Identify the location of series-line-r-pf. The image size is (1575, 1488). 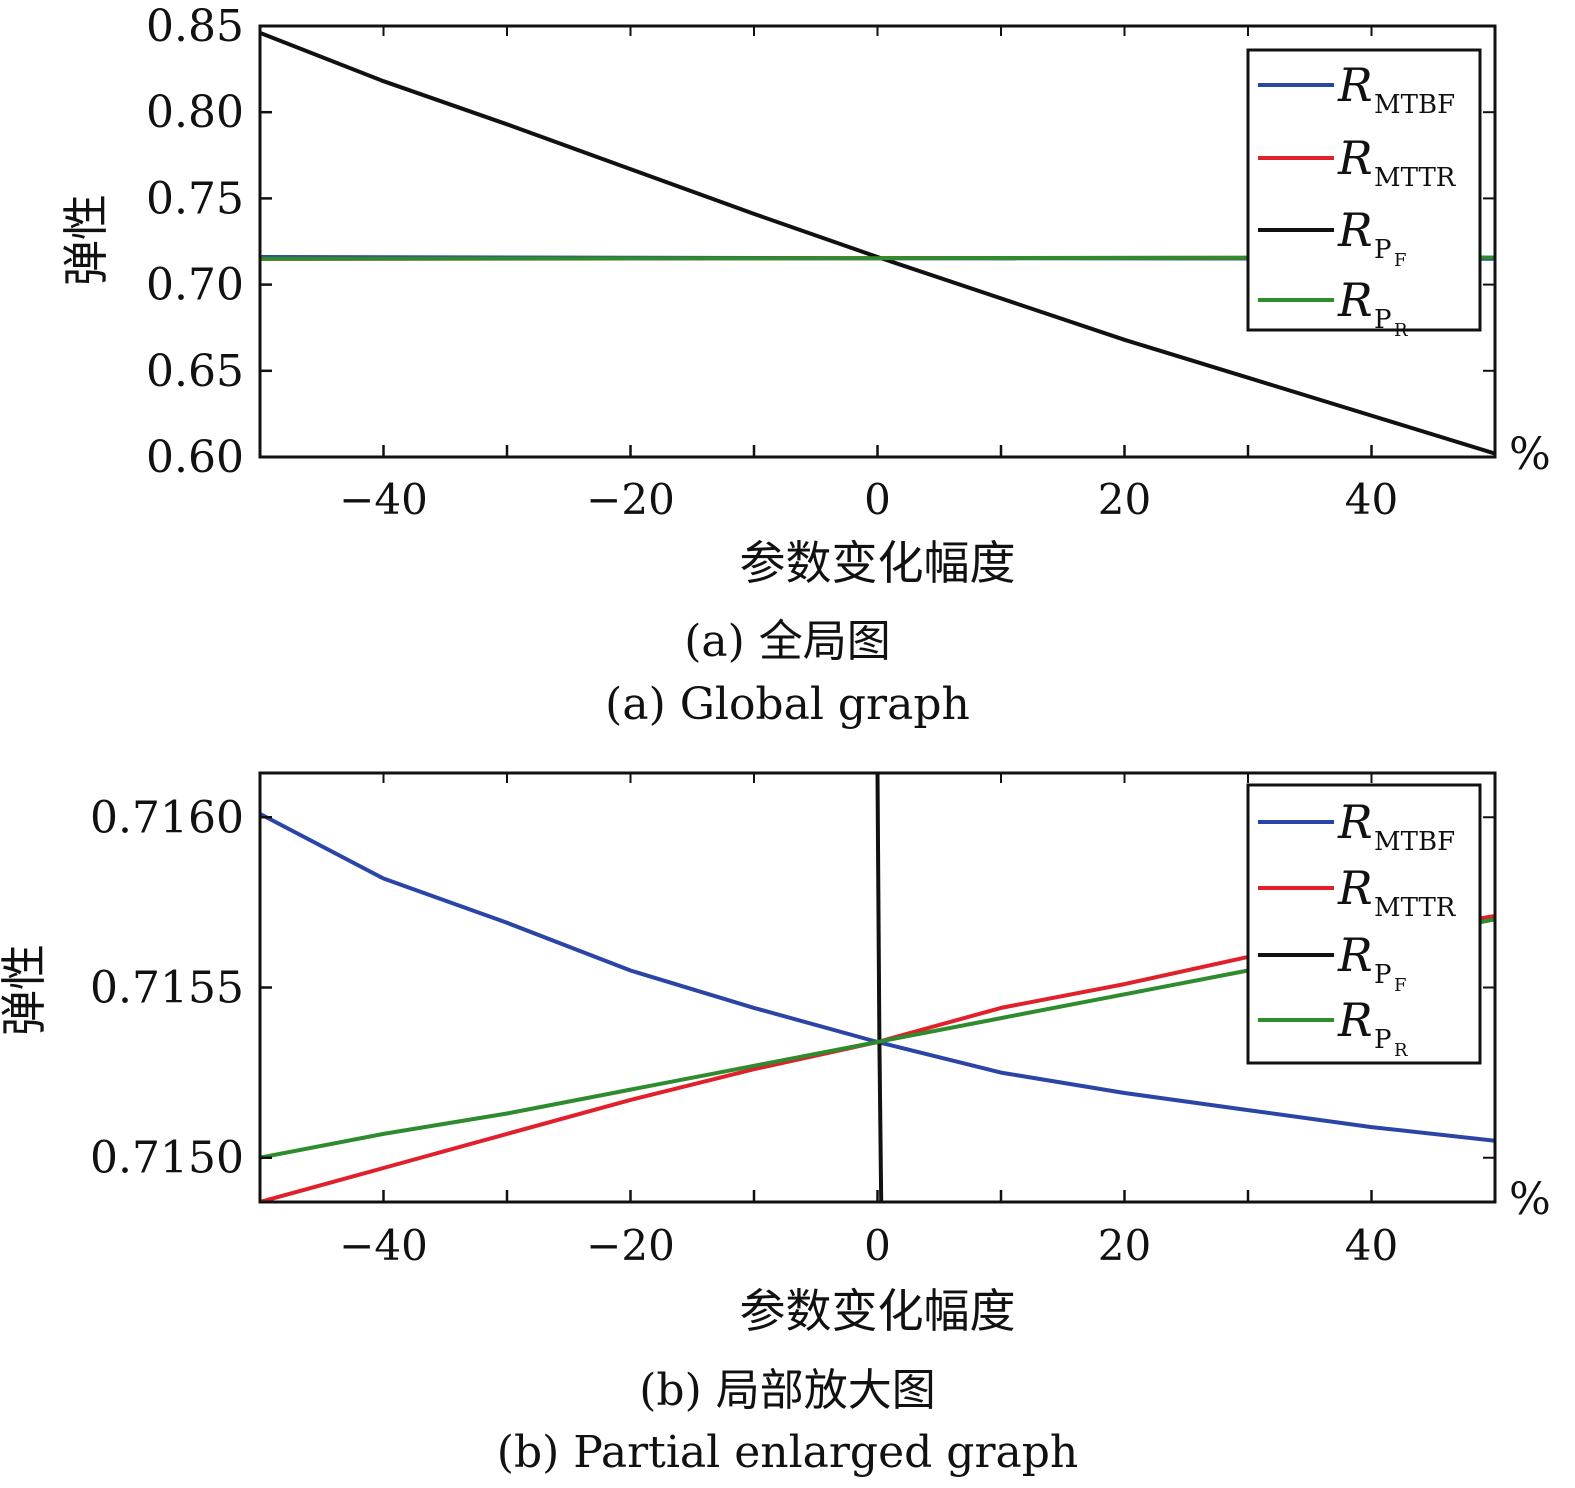
(879, 987).